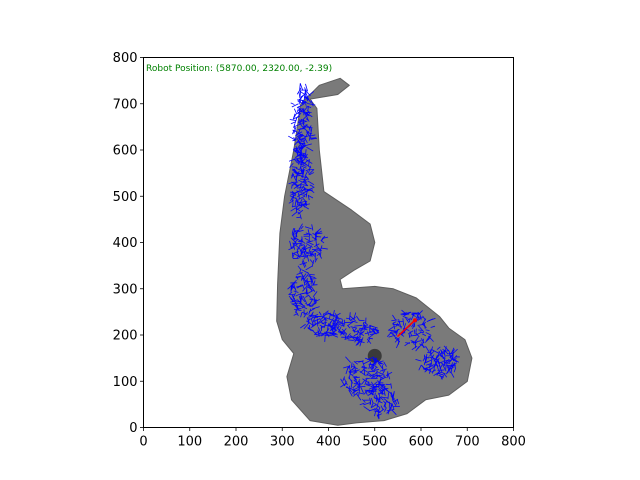 The image size is (640, 480). I want to click on y-tick-label: 500, so click(125, 197).